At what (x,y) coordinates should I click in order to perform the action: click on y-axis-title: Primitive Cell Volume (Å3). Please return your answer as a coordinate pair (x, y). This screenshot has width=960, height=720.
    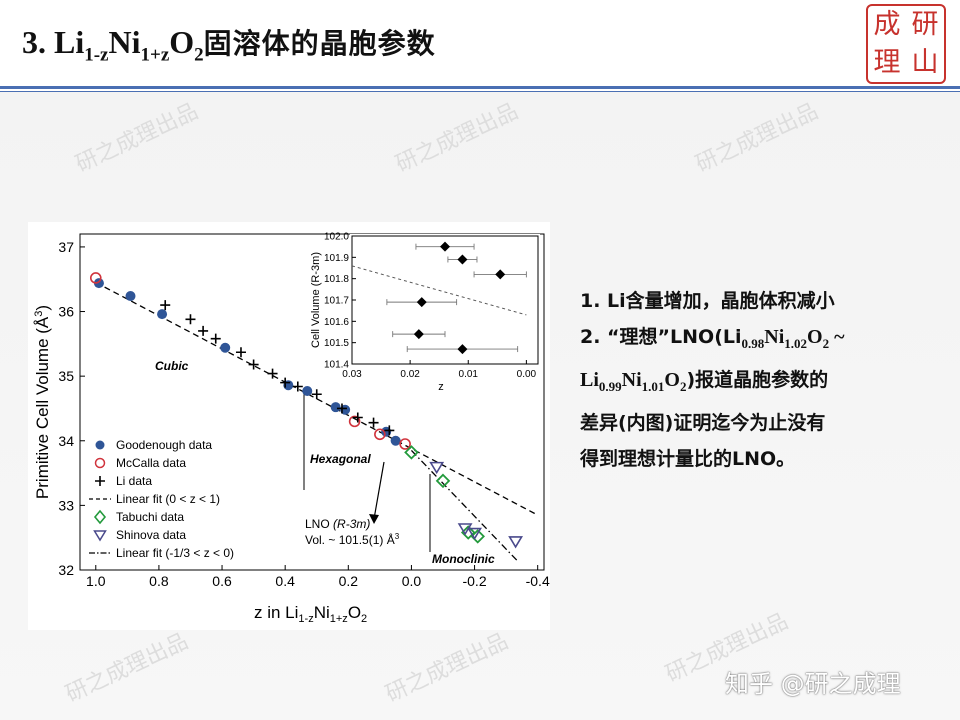
    Looking at the image, I should click on (42, 402).